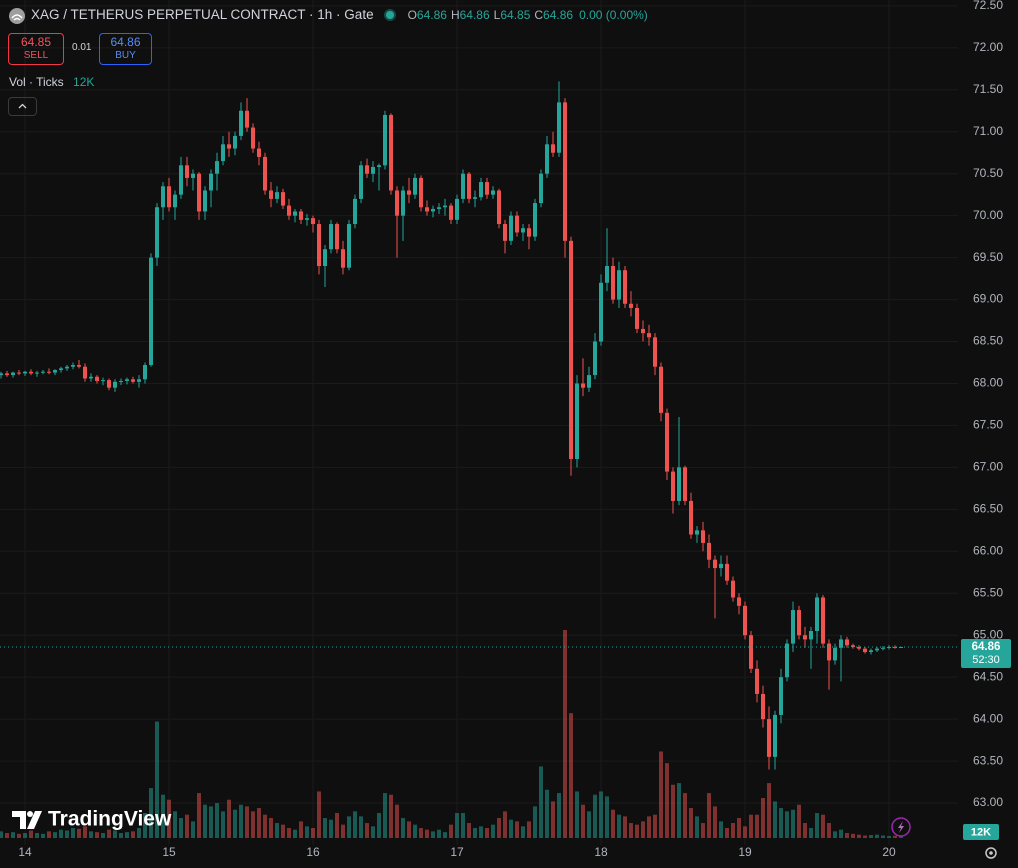 The height and width of the screenshot is (868, 1018). What do you see at coordinates (36, 42) in the screenshot?
I see `sell-price: 64.85` at bounding box center [36, 42].